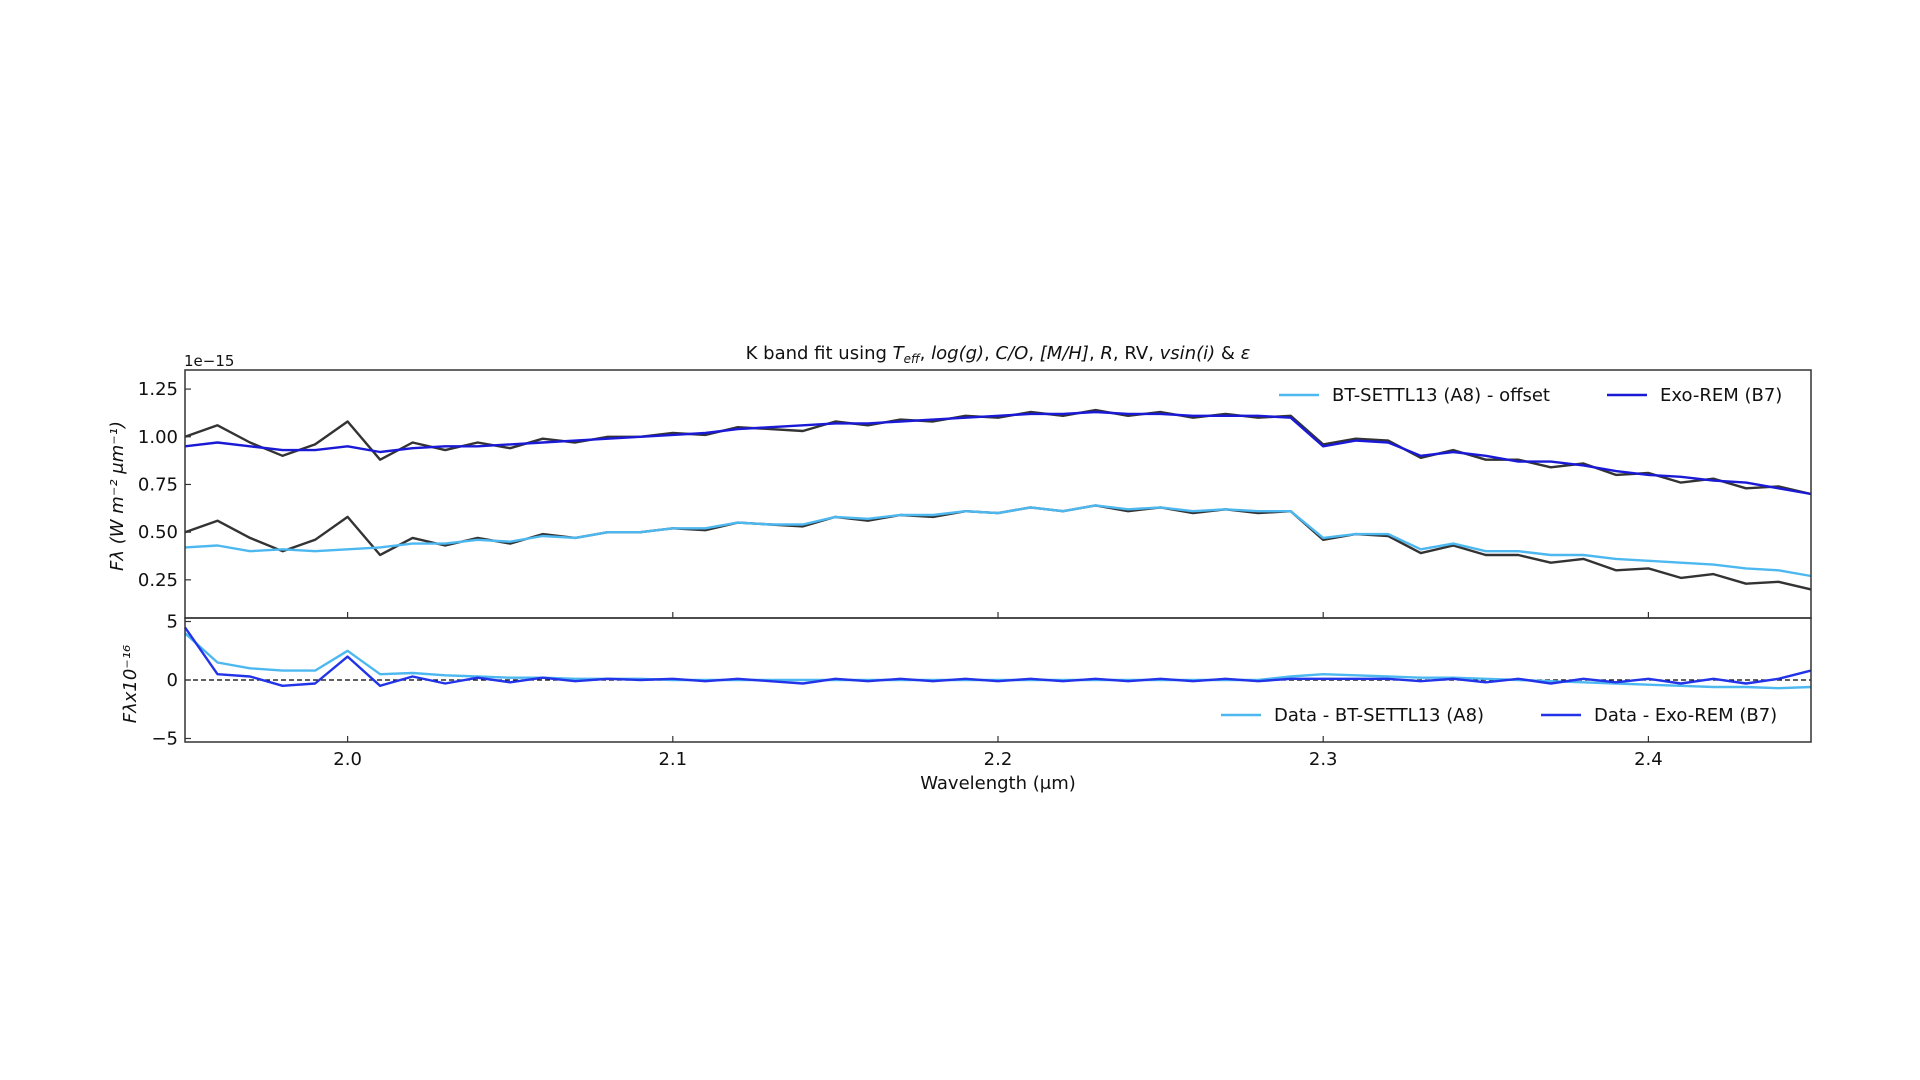 The image size is (1920, 1080). I want to click on y-tick-label: 0.75, so click(158, 484).